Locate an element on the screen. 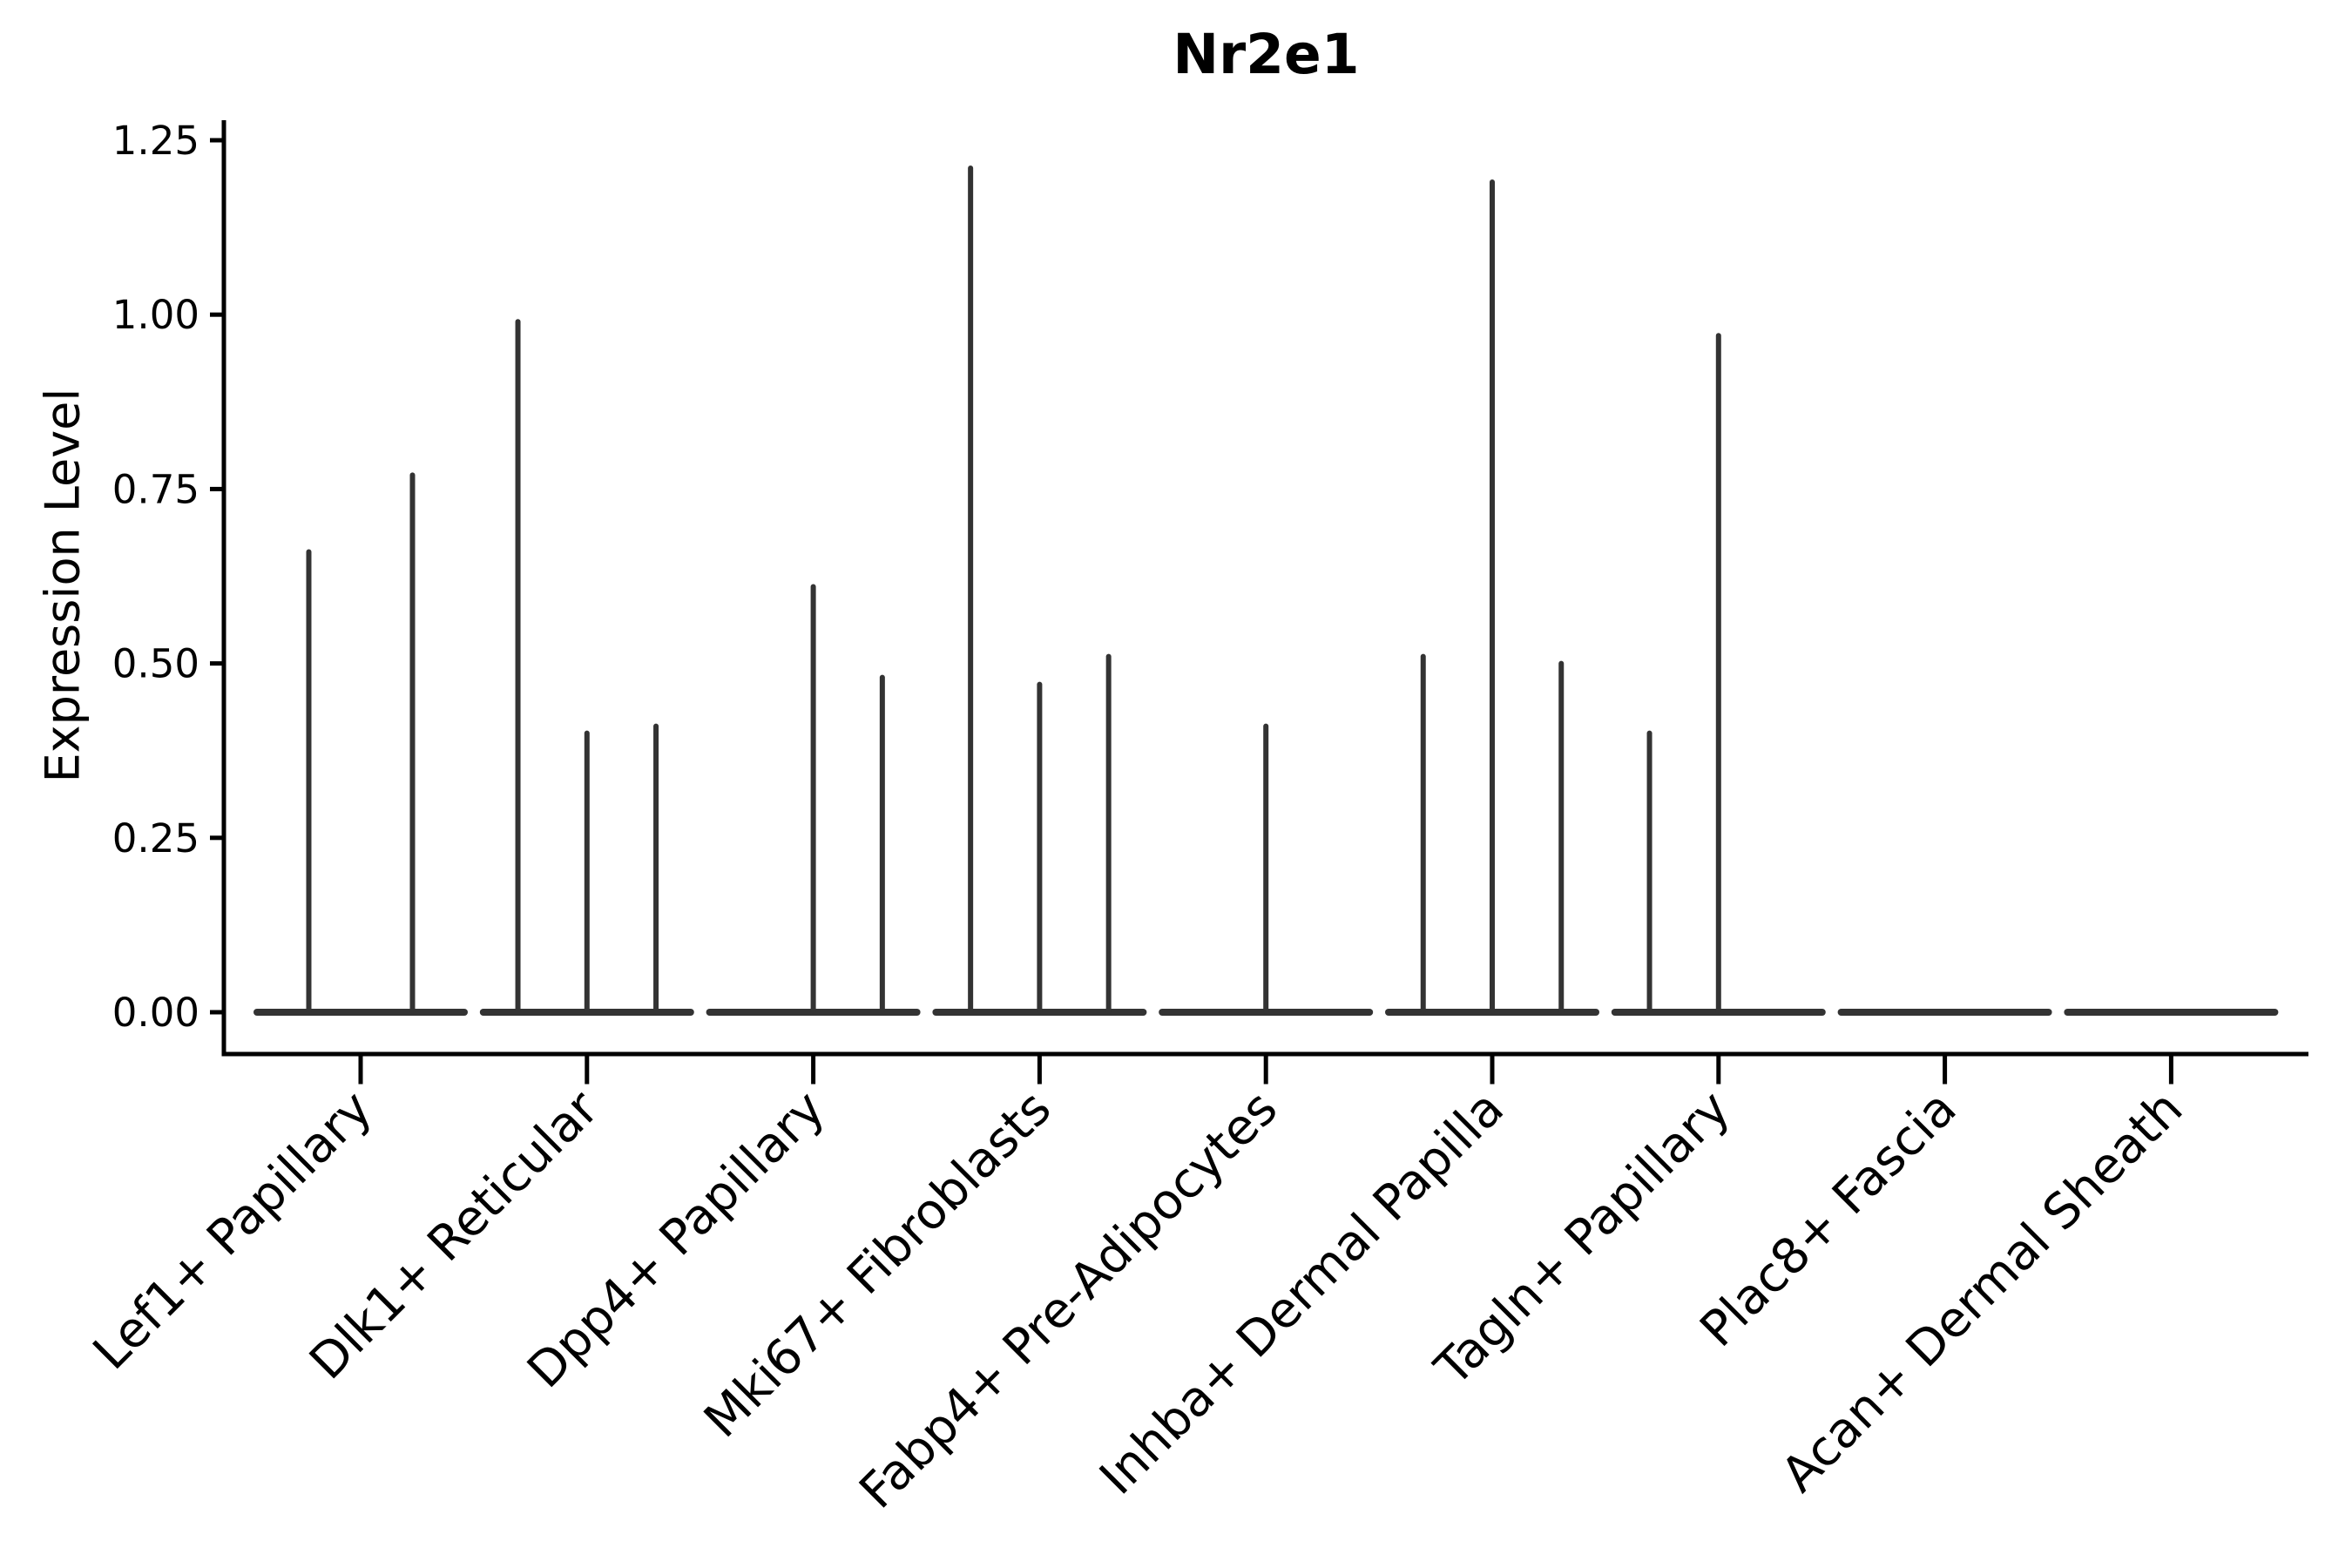 The image size is (2352, 1568). y-tick-label: 0.75 is located at coordinates (155, 489).